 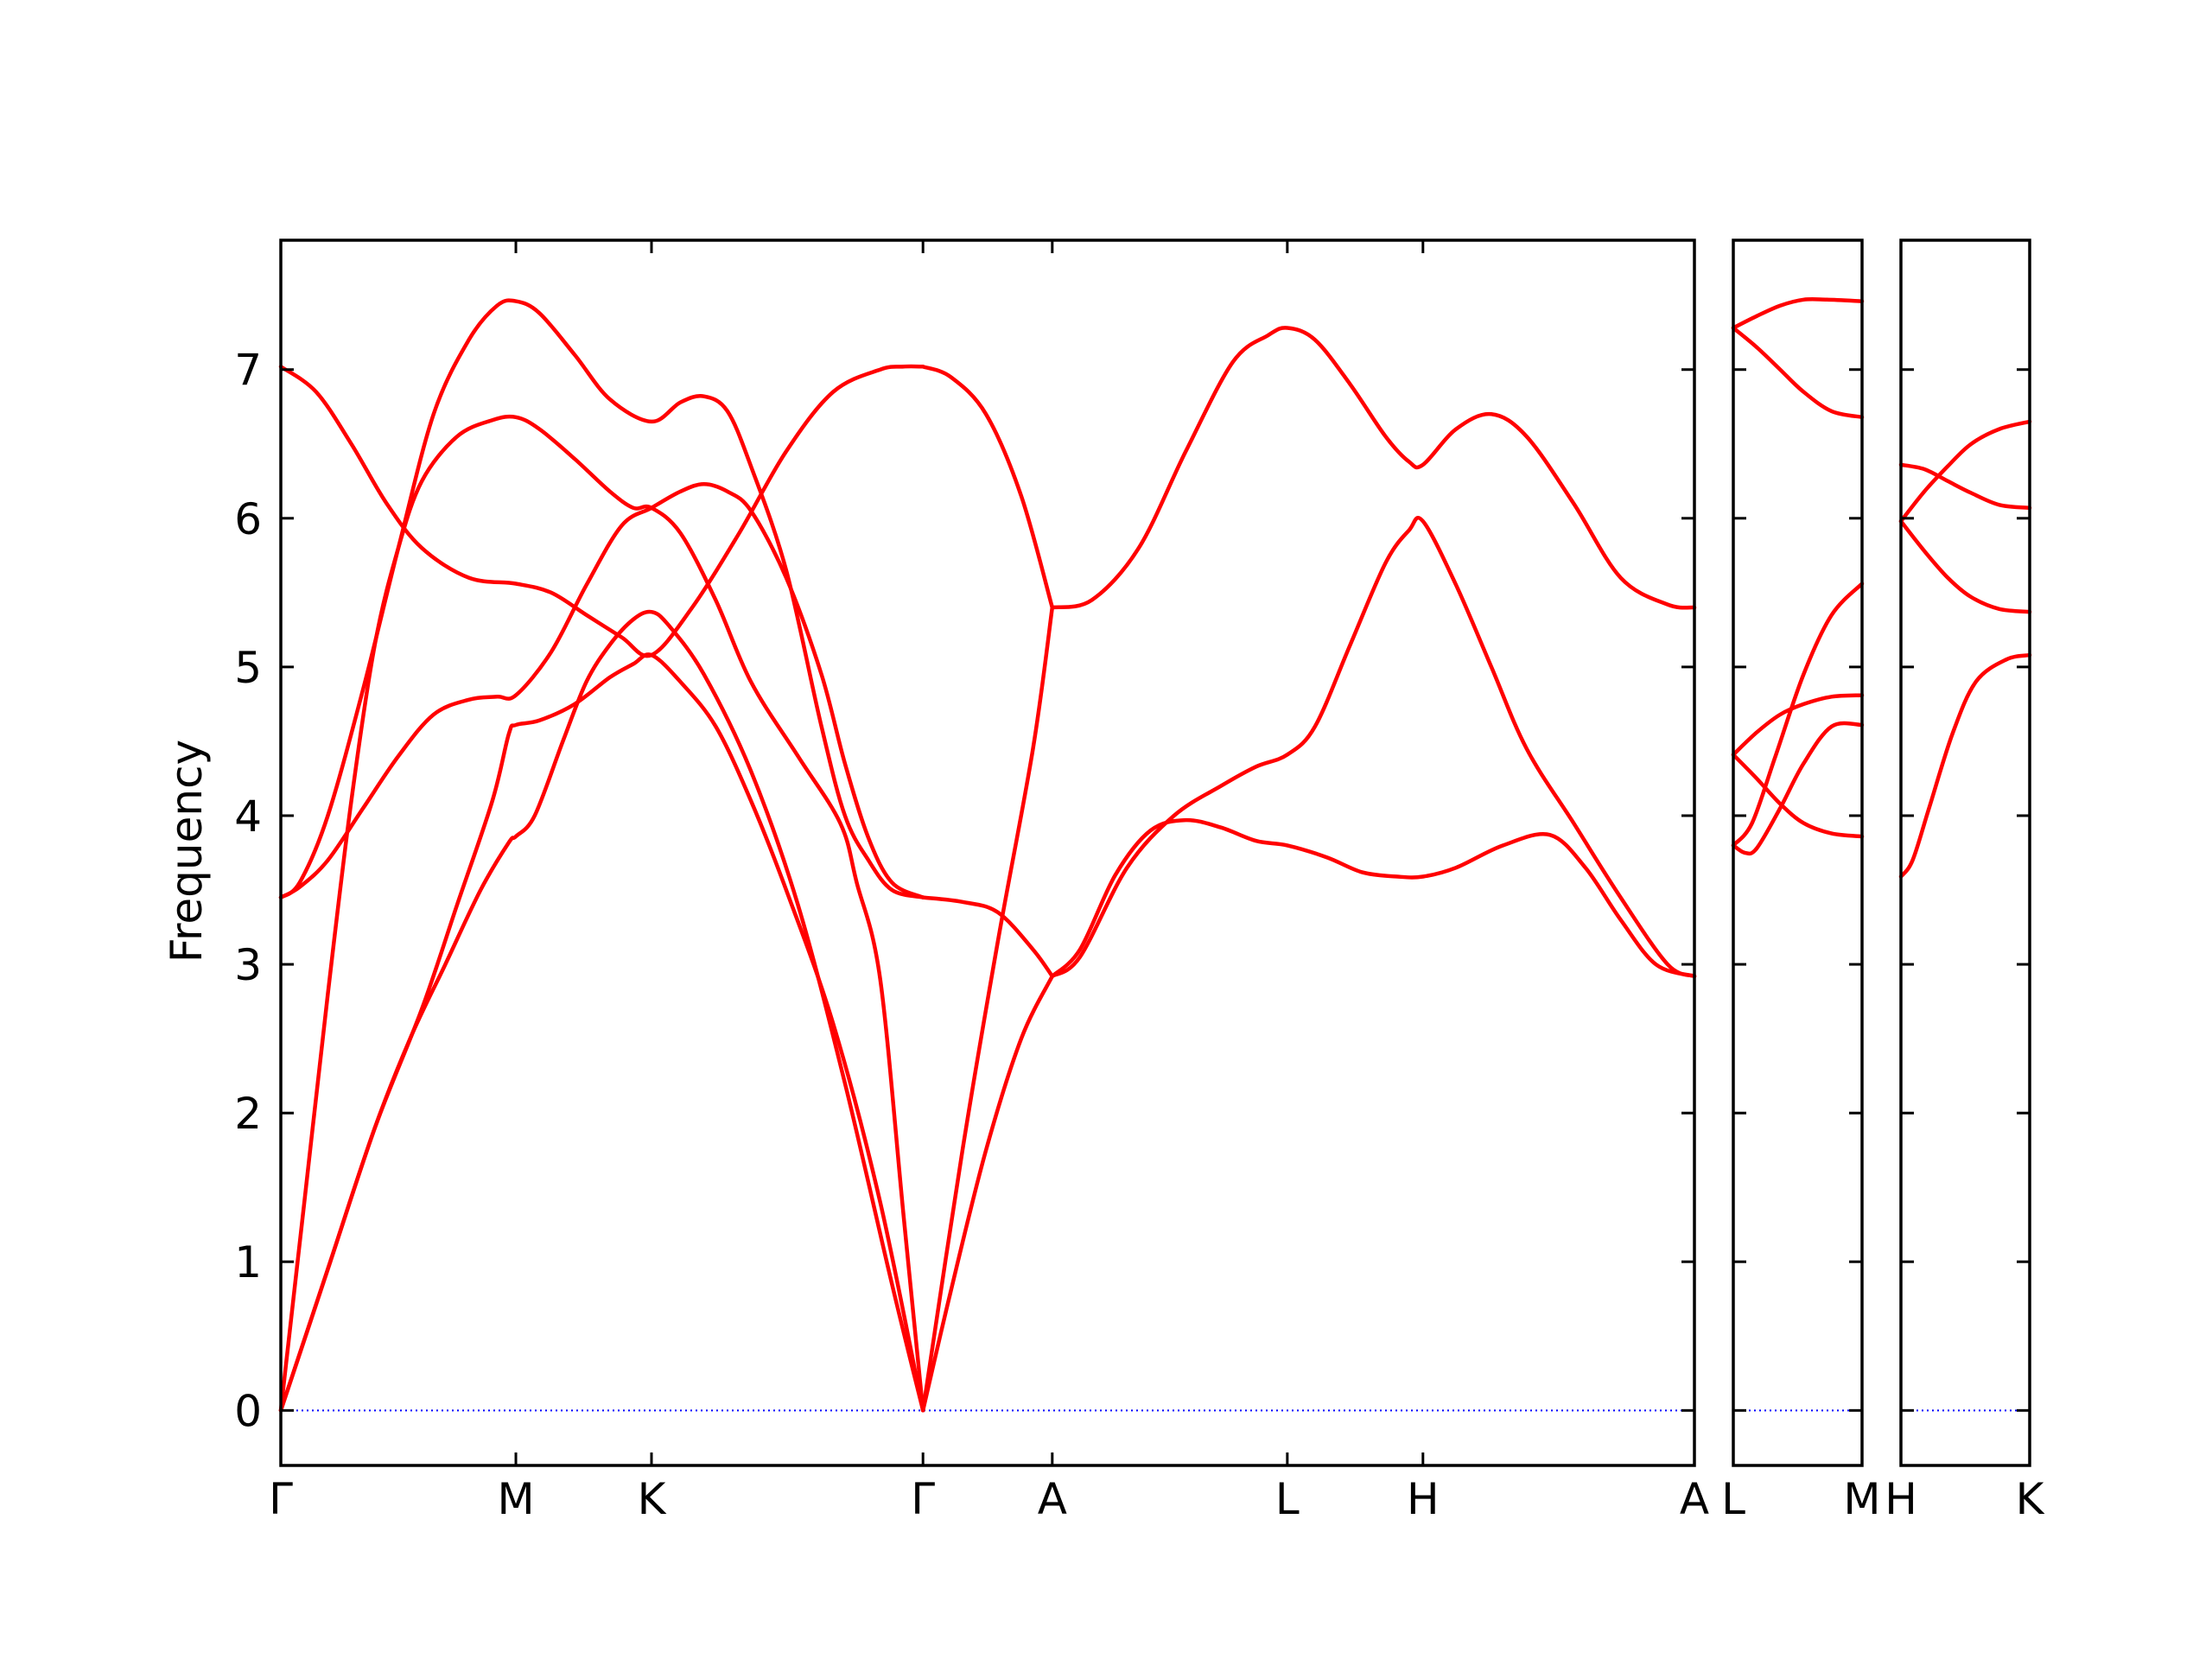 I want to click on y-tick-label: 5, so click(x=248, y=668).